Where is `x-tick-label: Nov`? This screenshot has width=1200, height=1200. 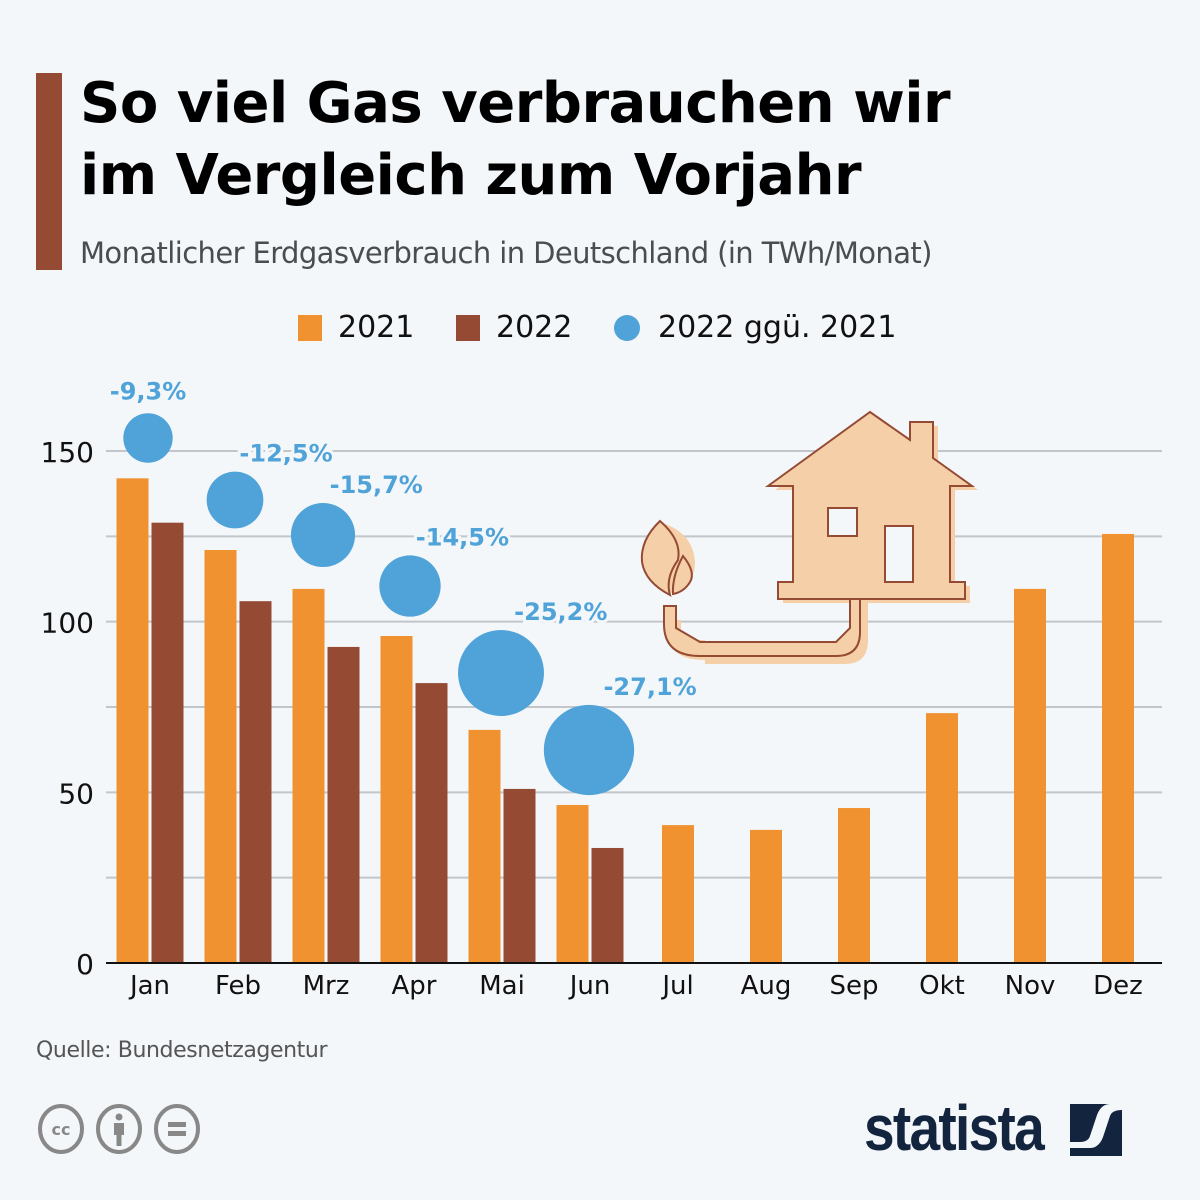 x-tick-label: Nov is located at coordinates (1030, 986).